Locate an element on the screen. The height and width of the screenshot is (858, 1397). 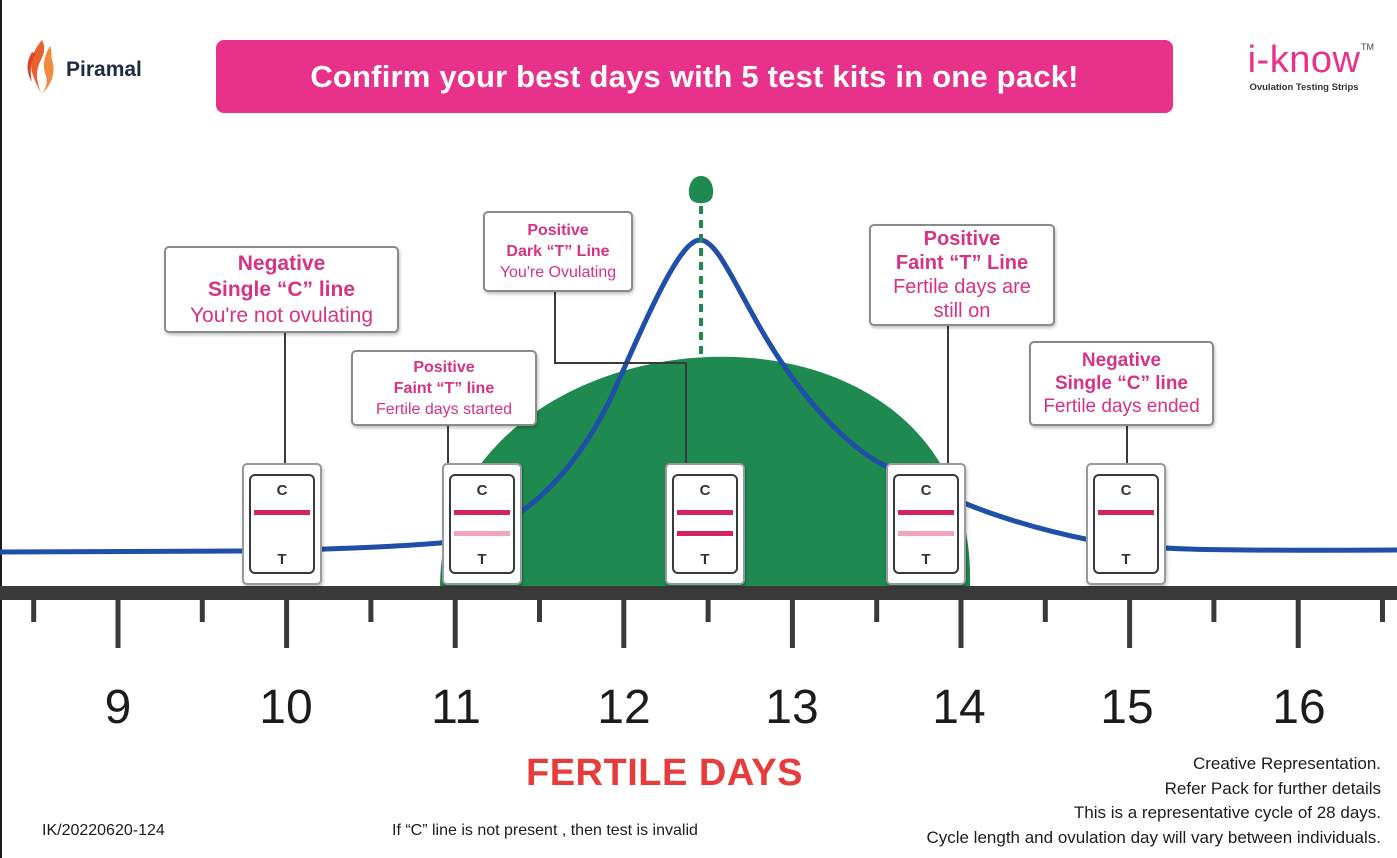
callout-meaning-cont: still on is located at coordinates (962, 311).